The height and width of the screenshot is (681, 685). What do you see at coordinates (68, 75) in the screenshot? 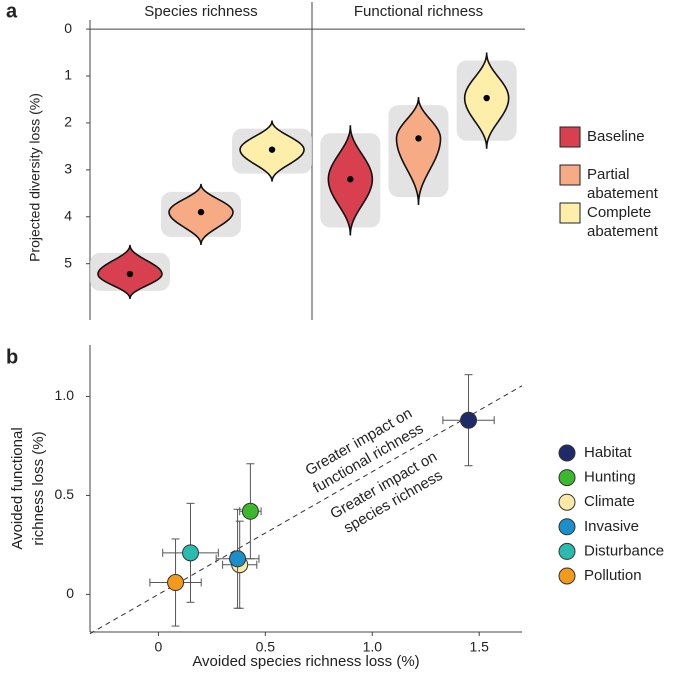
I see `y-tick-label: 1` at bounding box center [68, 75].